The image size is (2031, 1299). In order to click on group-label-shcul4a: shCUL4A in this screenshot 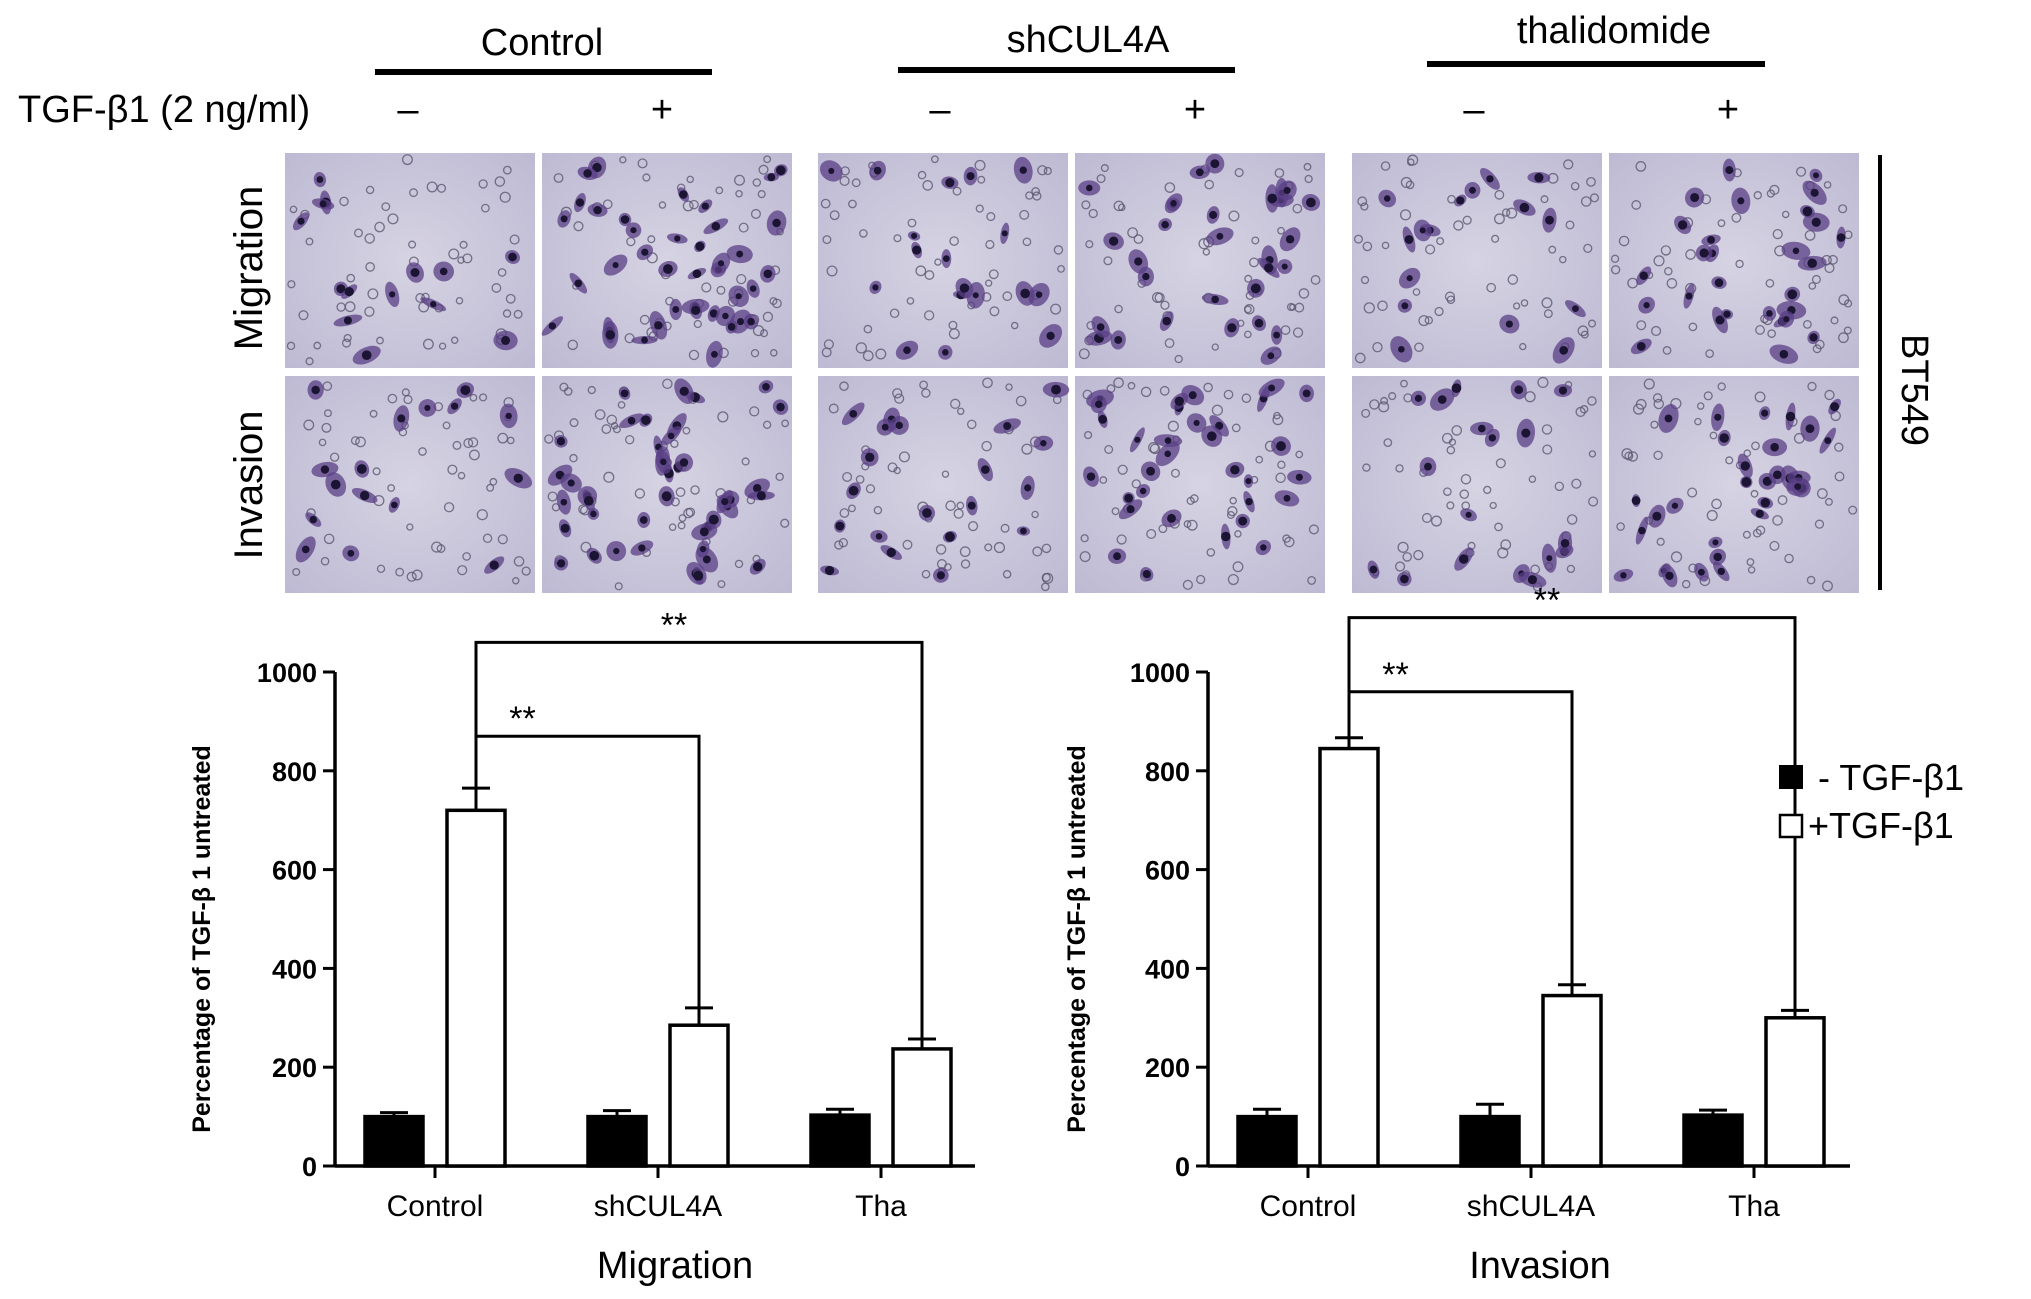, I will do `click(1088, 40)`.